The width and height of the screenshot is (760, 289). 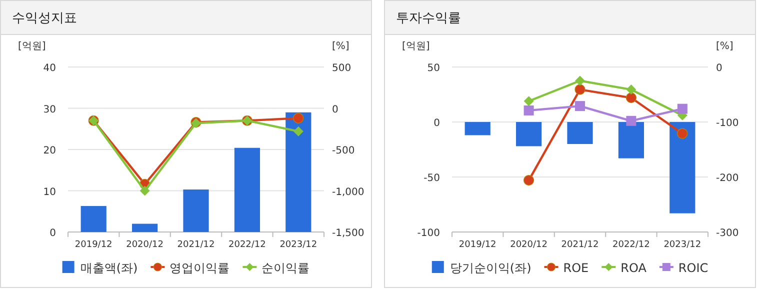 I want to click on legend-label: 매출액(좌), so click(x=109, y=268).